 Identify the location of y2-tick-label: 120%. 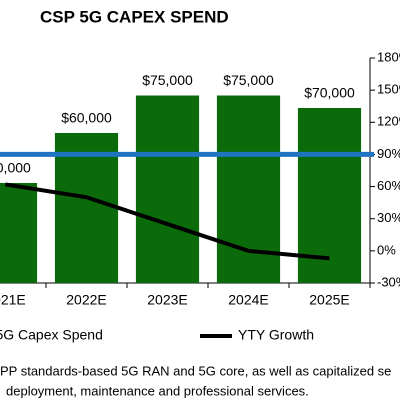
(388, 121).